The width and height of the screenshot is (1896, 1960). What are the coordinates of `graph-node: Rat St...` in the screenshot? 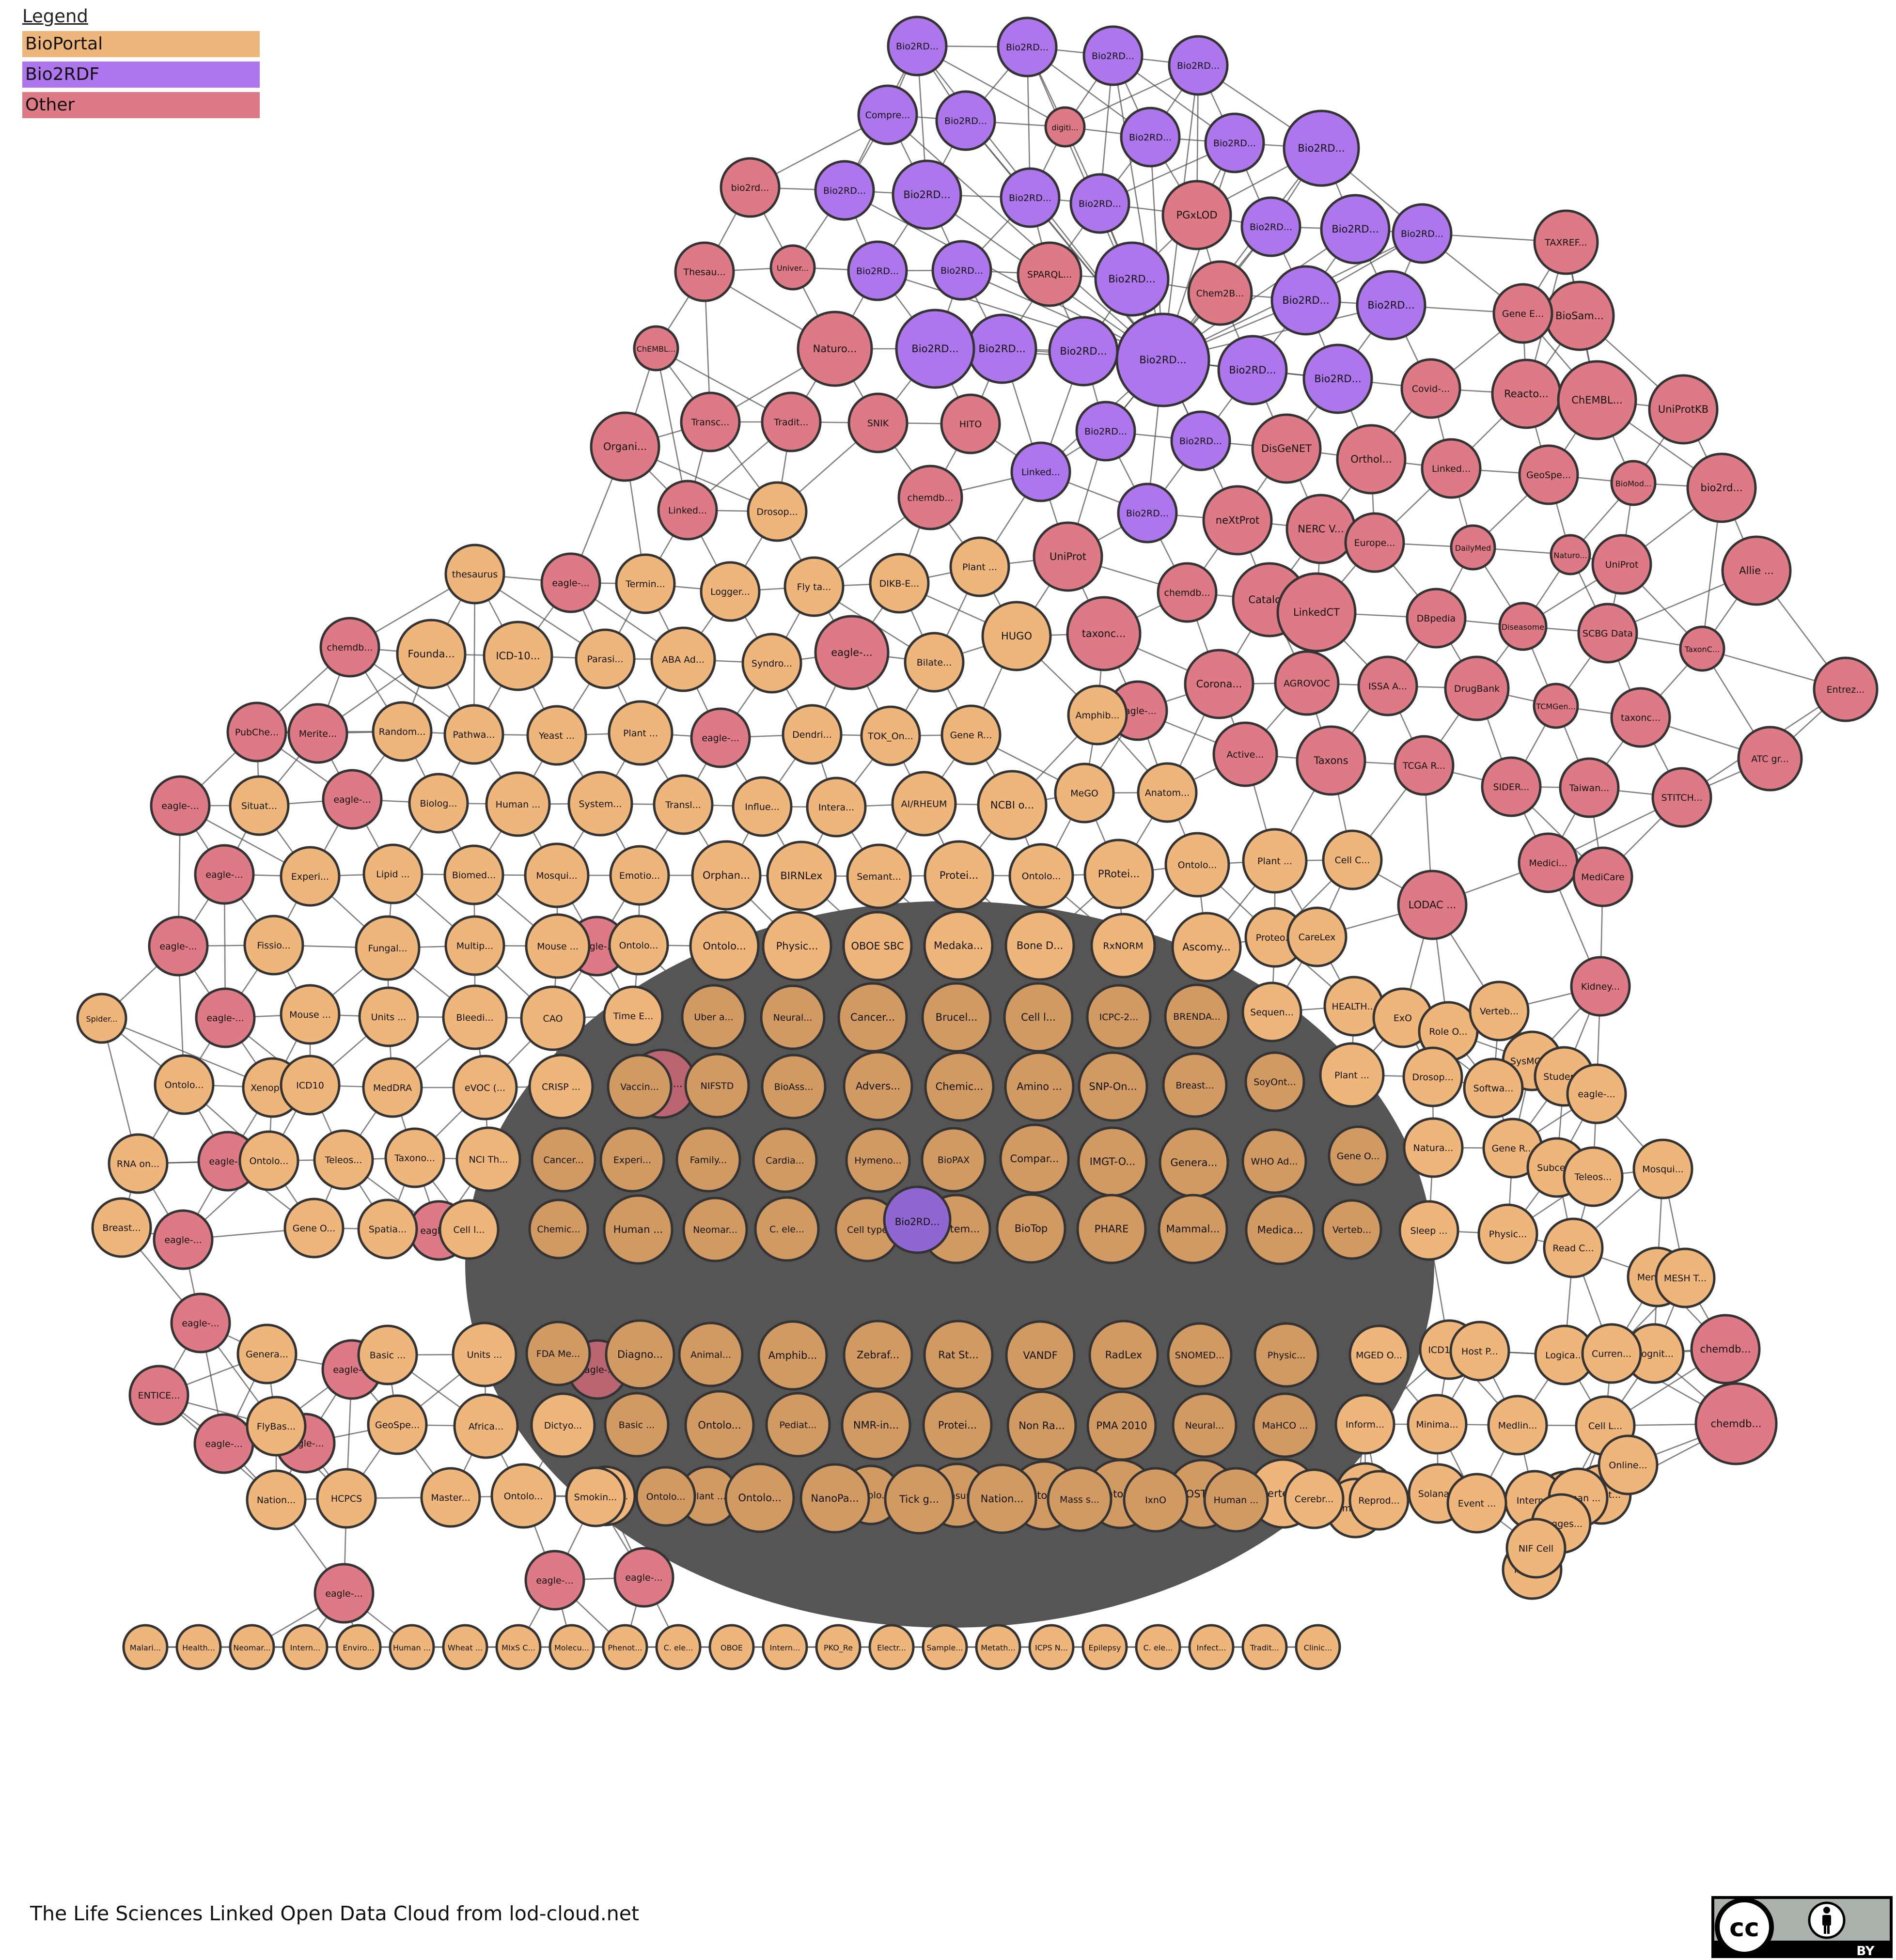 It's located at (958, 1355).